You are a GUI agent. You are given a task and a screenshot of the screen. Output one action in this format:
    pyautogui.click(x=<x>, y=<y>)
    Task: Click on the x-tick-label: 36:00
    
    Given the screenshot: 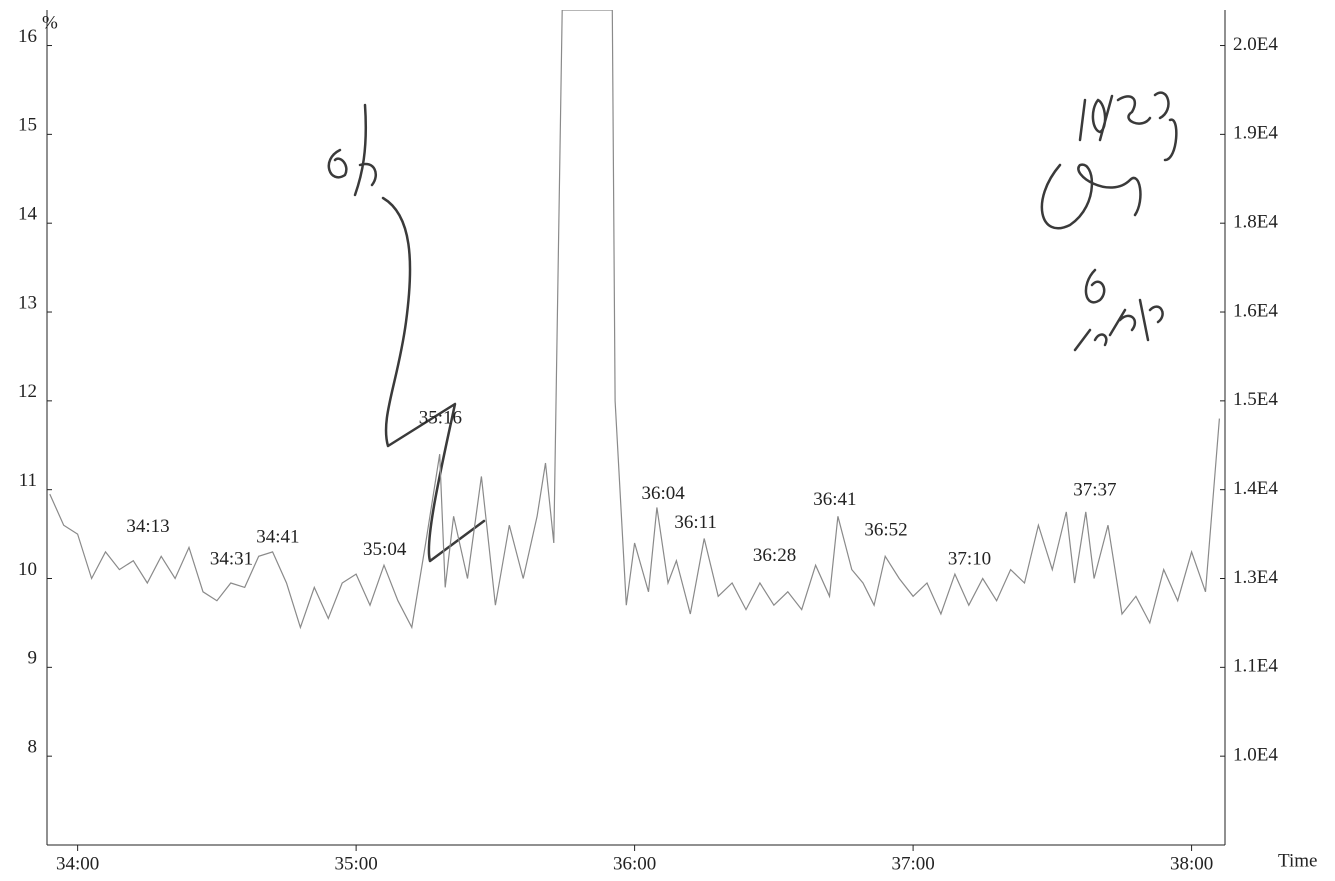 What is the action you would take?
    pyautogui.click(x=634, y=863)
    